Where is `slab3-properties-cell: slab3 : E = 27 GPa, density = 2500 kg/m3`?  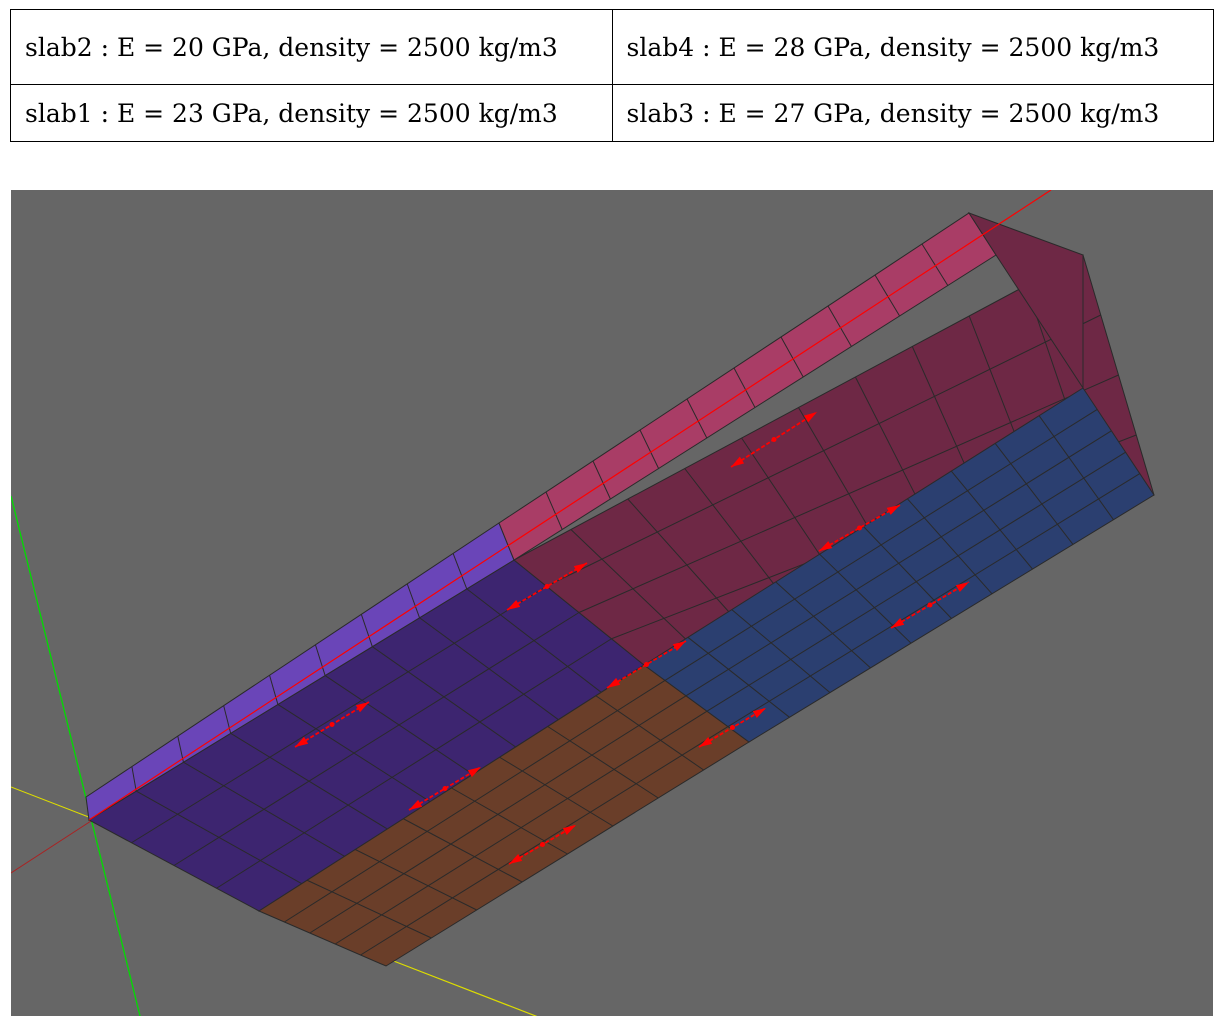 slab3-properties-cell: slab3 : E = 27 GPa, density = 2500 kg/m3 is located at coordinates (912, 113).